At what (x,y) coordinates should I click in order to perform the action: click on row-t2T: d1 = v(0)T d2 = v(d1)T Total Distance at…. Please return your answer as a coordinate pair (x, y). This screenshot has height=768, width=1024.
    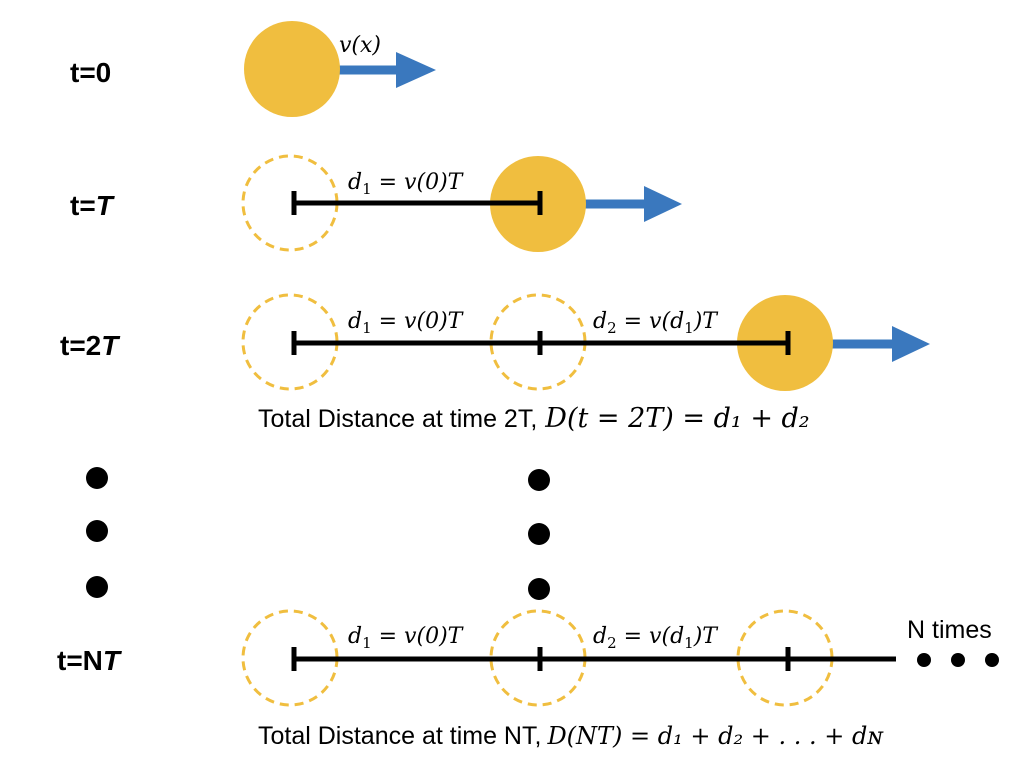
    Looking at the image, I should click on (585, 363).